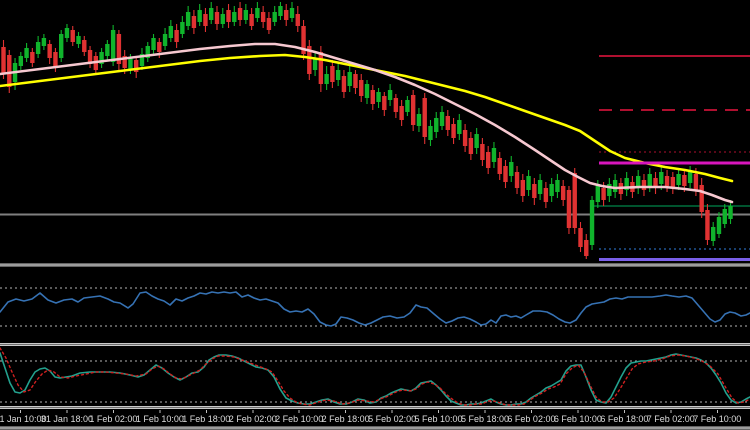 The height and width of the screenshot is (430, 750). Describe the element at coordinates (375, 376) in the screenshot. I see `indicator2-red-signal-line` at that location.